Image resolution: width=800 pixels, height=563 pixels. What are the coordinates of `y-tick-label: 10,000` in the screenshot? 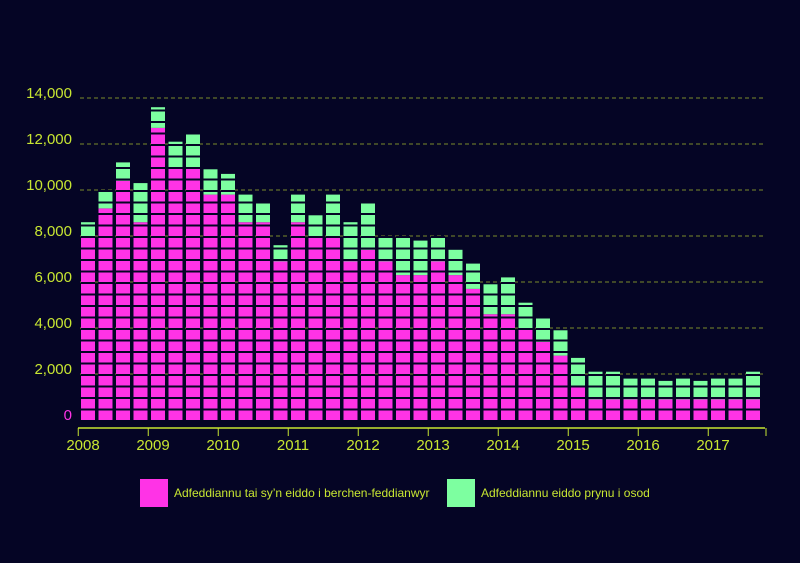 It's located at (49, 185).